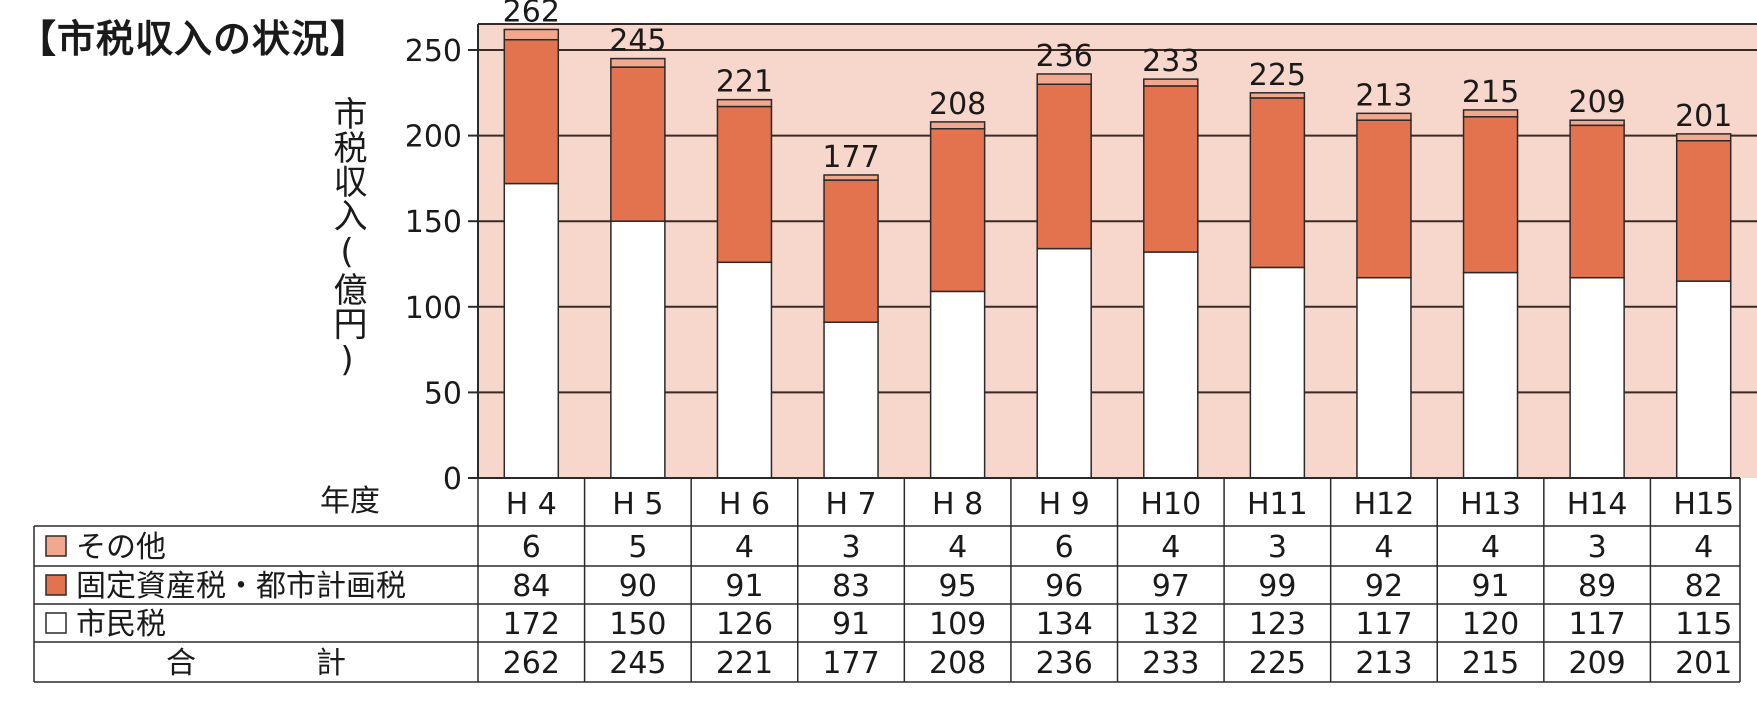  Describe the element at coordinates (850, 504) in the screenshot. I see `x-tick-label: H 7` at that location.